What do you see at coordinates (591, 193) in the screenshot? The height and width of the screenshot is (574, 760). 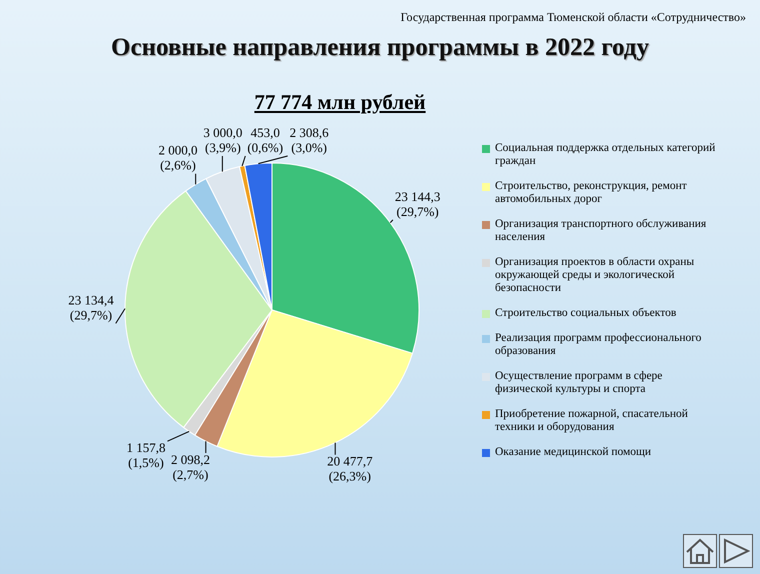 I see `legend-label: Строительство, реконструкция, ремонт автомобильных дорог` at bounding box center [591, 193].